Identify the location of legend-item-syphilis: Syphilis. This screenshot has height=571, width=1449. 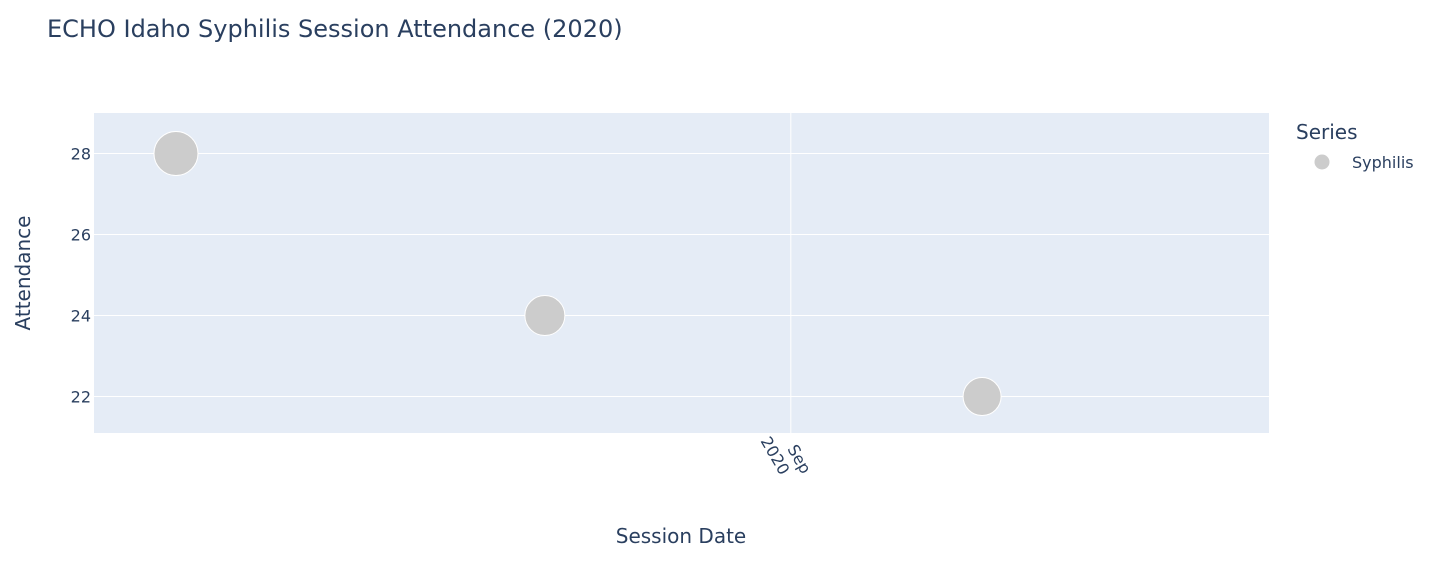
(1364, 162).